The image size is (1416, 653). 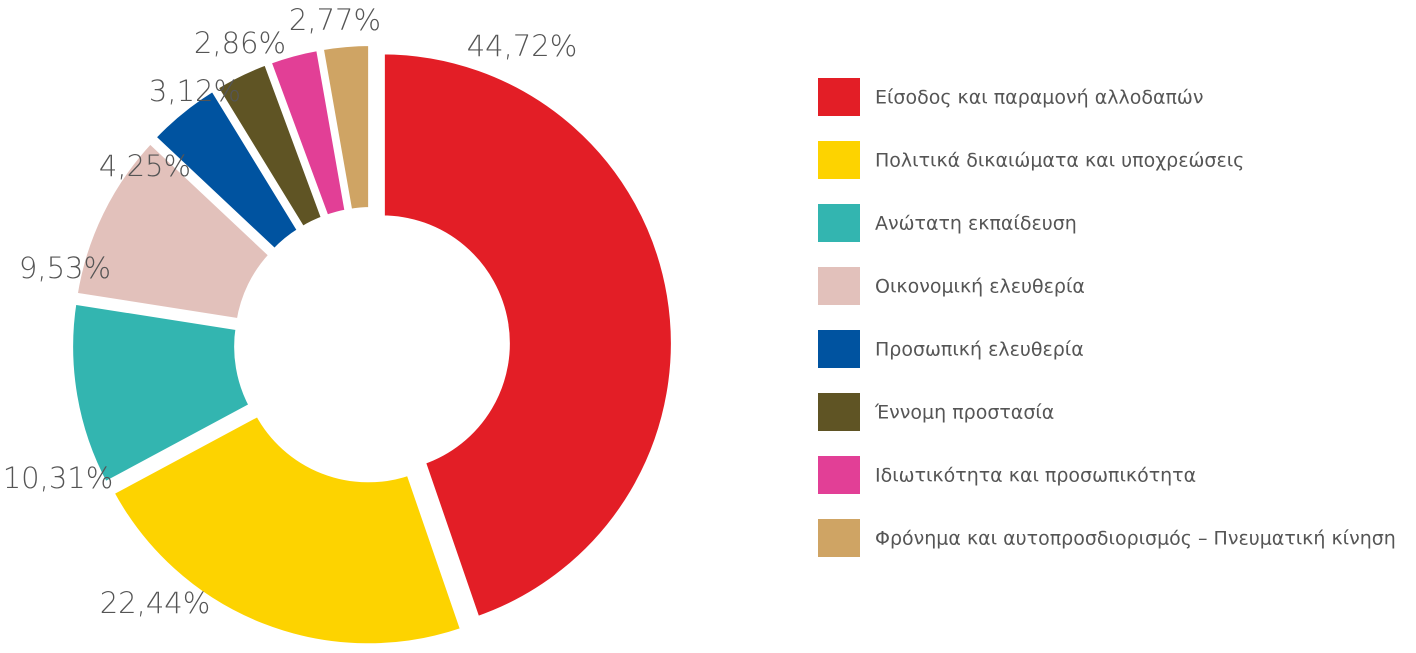 What do you see at coordinates (1035, 476) in the screenshot?
I see `legend-label: Ιδιωτικότητα και προσωπικότητα` at bounding box center [1035, 476].